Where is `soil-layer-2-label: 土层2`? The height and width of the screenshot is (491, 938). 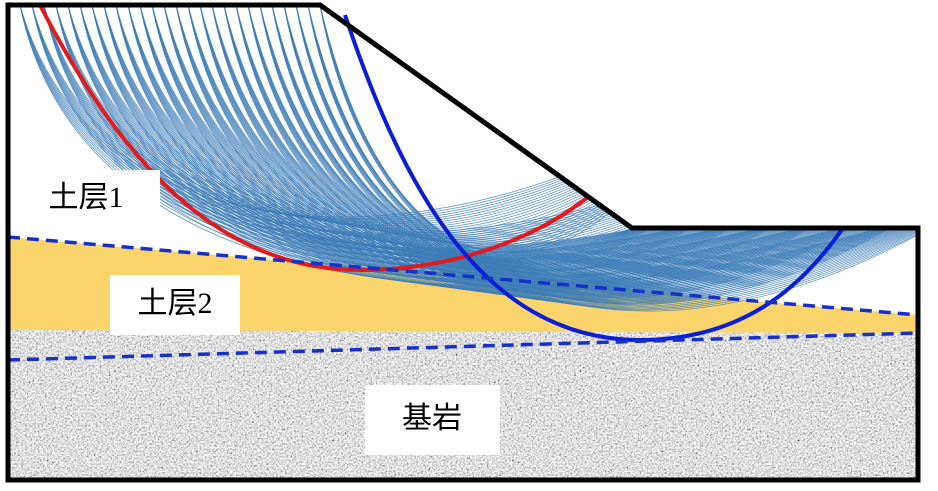 soil-layer-2-label: 土层2 is located at coordinates (175, 303).